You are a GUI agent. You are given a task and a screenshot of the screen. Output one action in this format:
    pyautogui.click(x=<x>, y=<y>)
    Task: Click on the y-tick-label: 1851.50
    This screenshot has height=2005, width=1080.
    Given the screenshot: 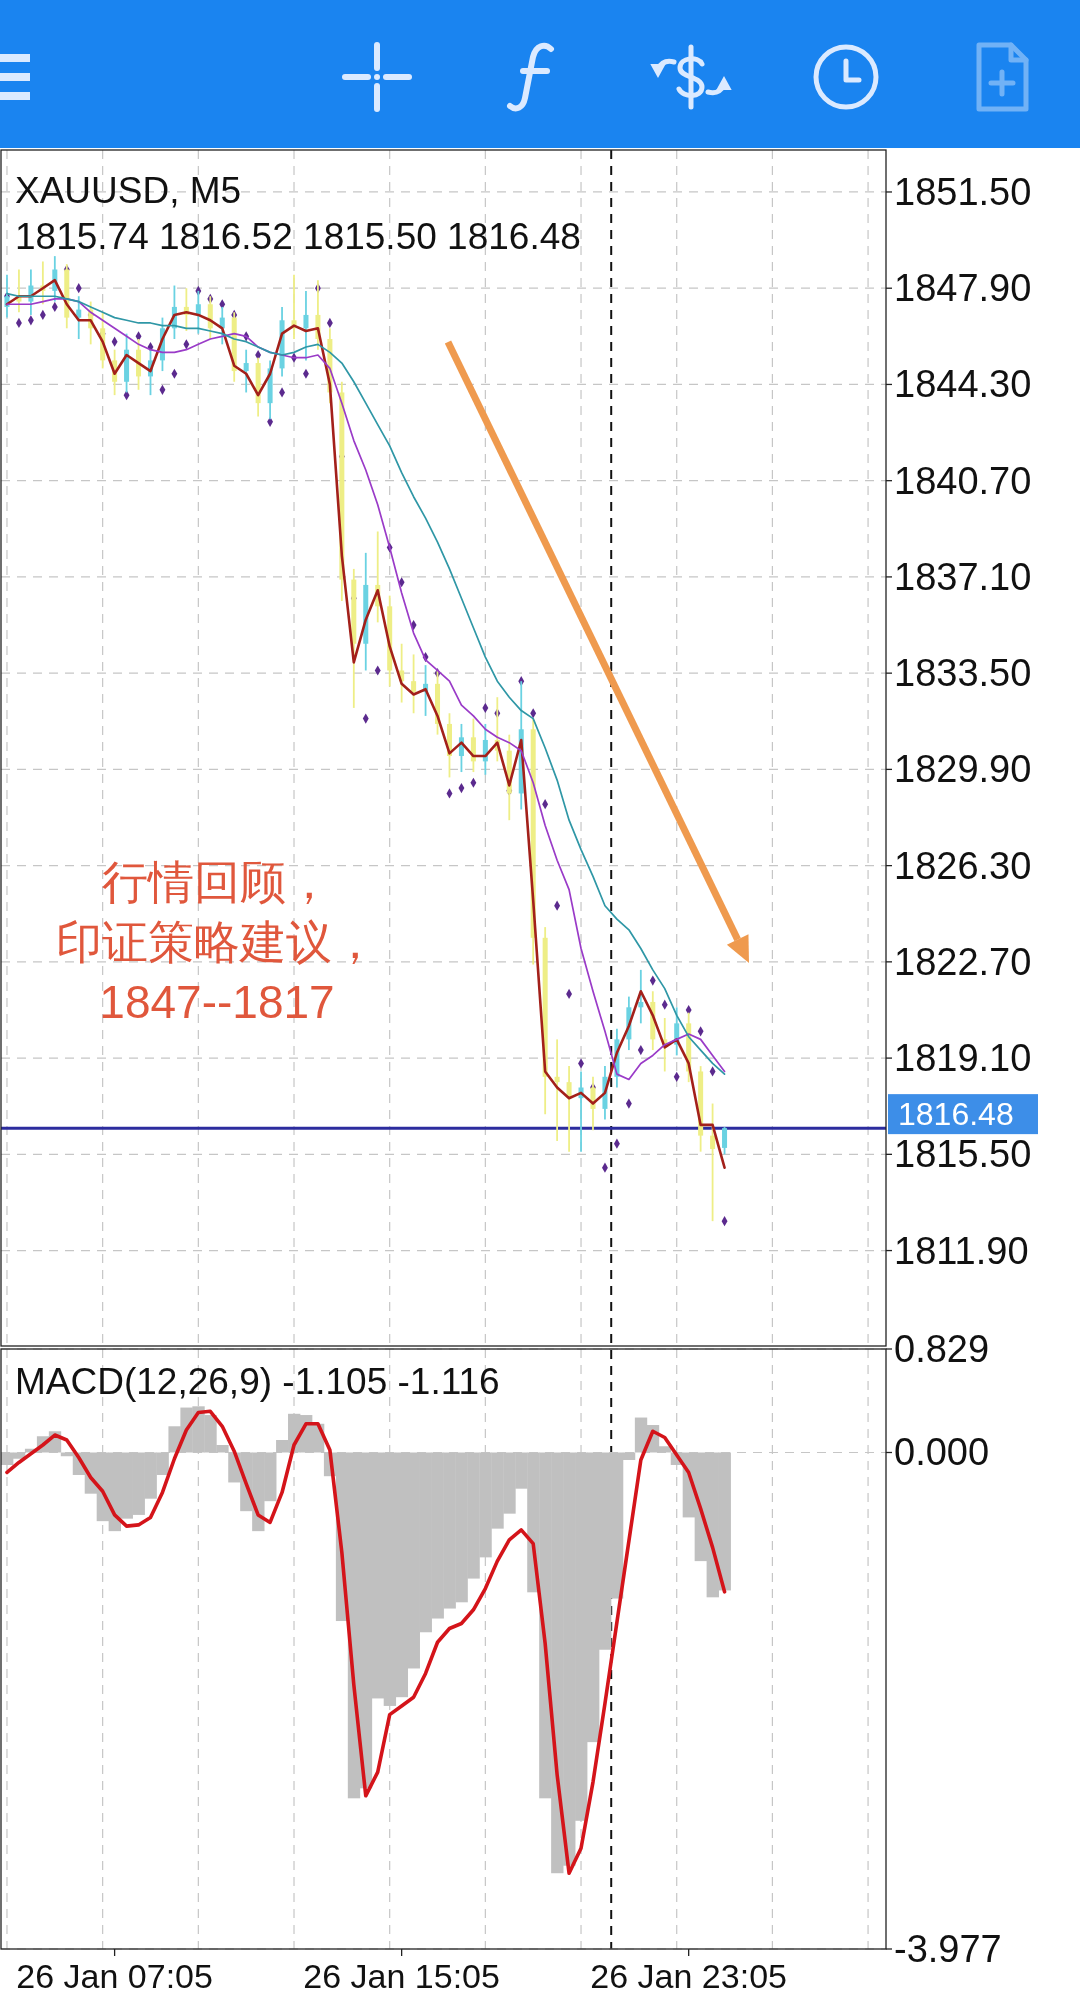 What is the action you would take?
    pyautogui.click(x=963, y=191)
    